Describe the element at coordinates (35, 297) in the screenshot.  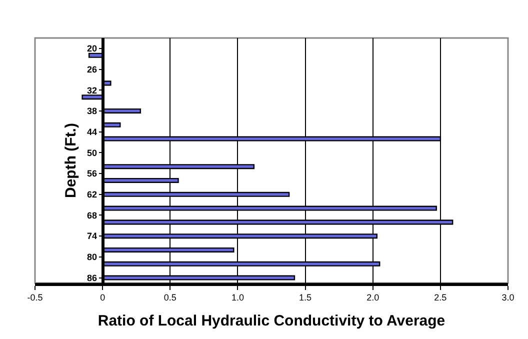
I see `x-tick-label: -0.5` at that location.